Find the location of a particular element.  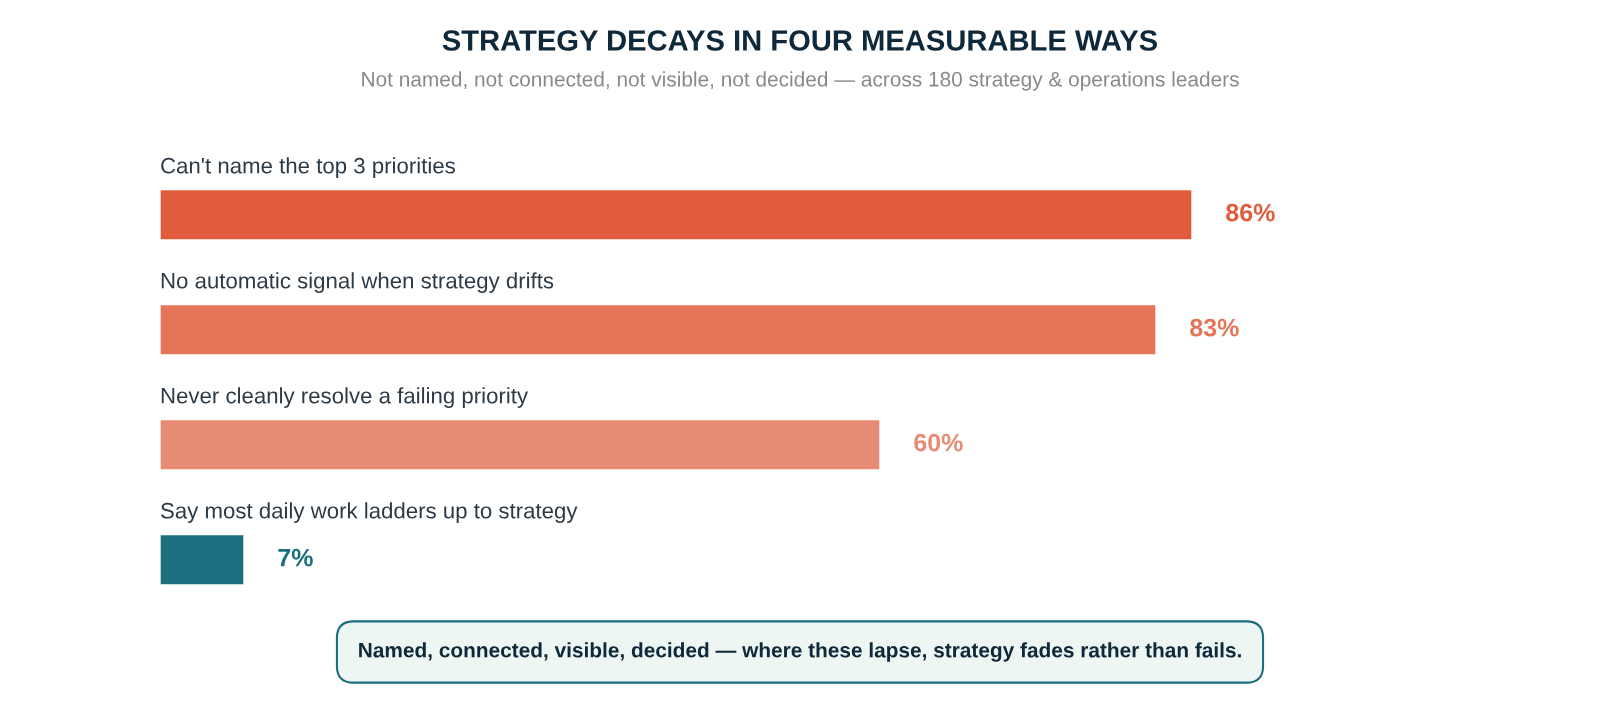

y-tick-label: No automatic signal when strategy drifts is located at coordinates (357, 282).